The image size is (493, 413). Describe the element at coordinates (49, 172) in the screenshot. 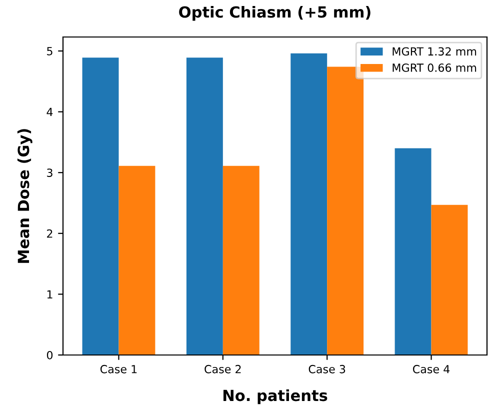

I see `y-tick-label: 3` at that location.